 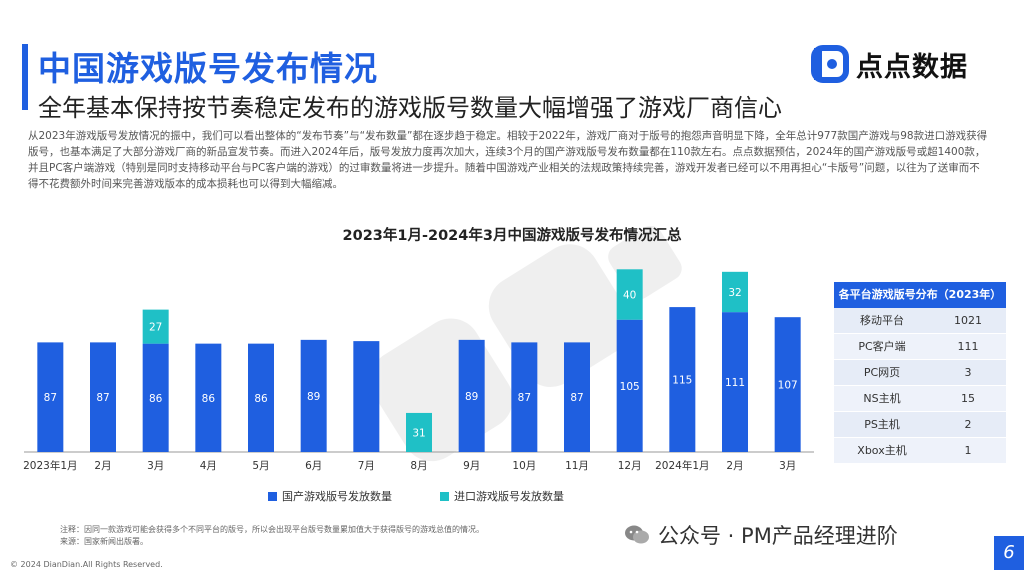 What do you see at coordinates (86, 564) in the screenshot?
I see `copyright: © 2024 DianDian.All Rights Reserved.` at bounding box center [86, 564].